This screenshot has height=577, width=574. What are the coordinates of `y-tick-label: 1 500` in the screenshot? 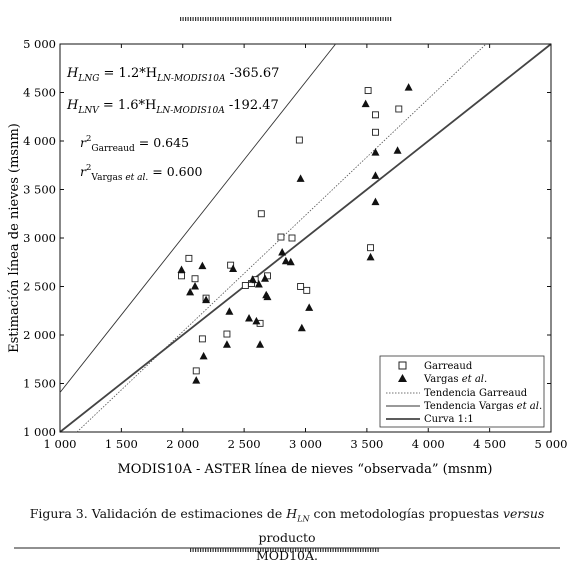 It's located at (39, 384).